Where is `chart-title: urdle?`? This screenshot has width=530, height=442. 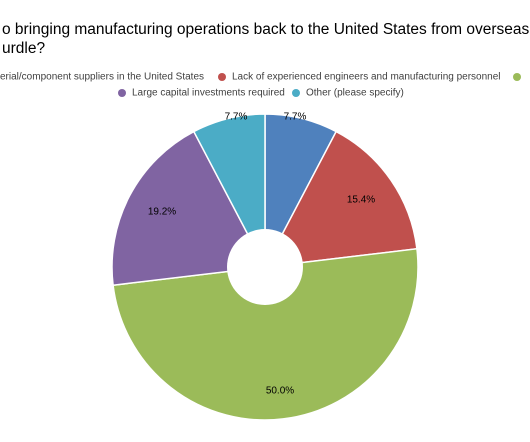
chart-title: urdle? is located at coordinates (23, 48).